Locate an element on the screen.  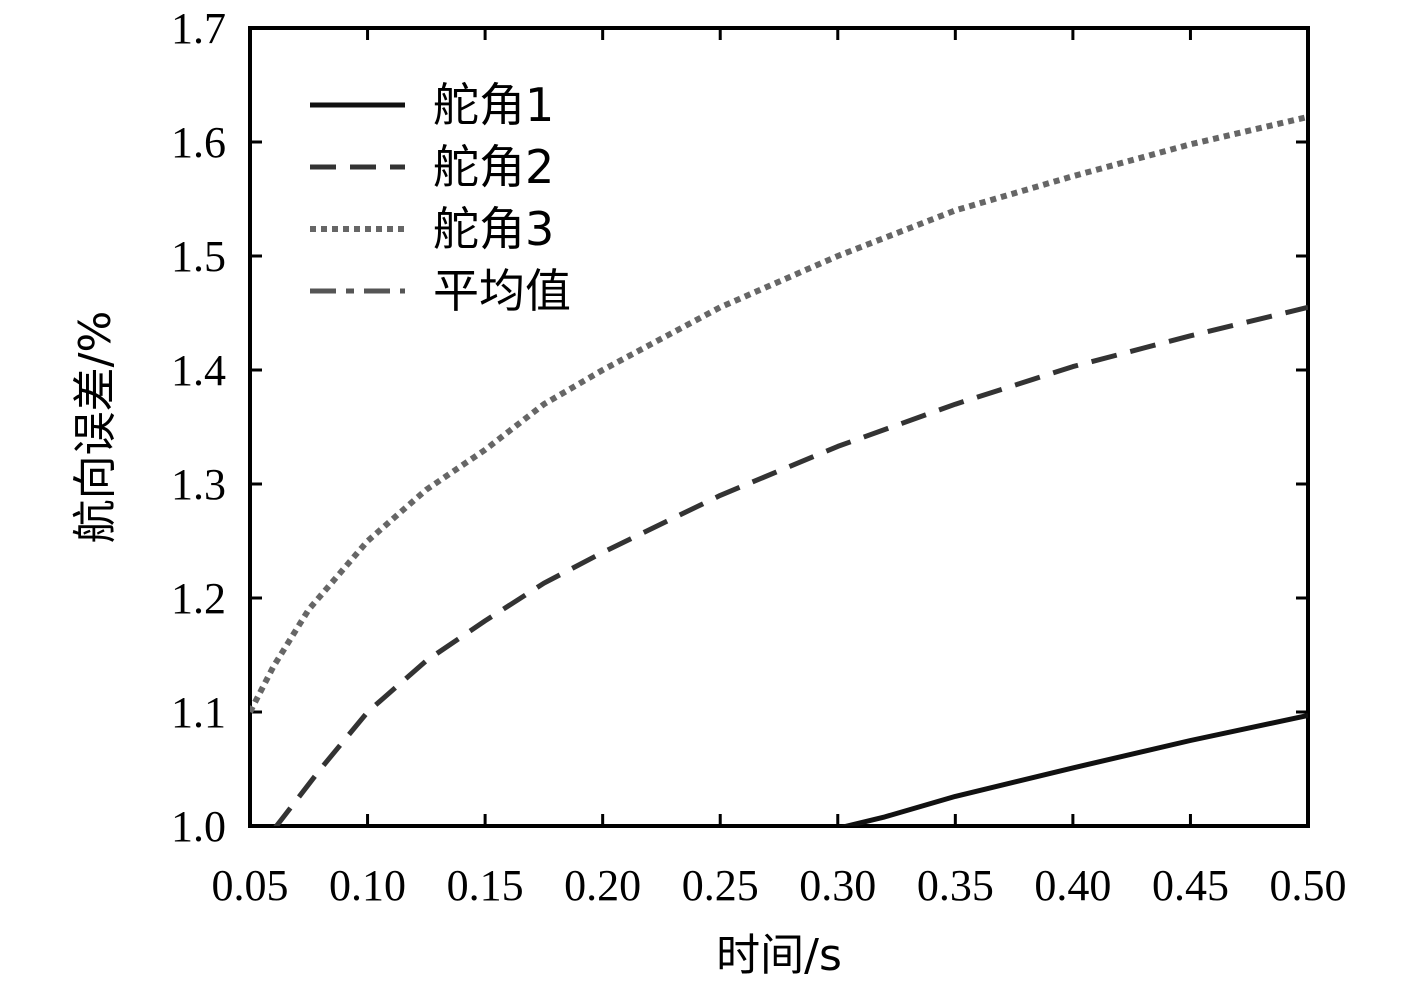
legend-label-1: 舵角1 is located at coordinates (493, 105).